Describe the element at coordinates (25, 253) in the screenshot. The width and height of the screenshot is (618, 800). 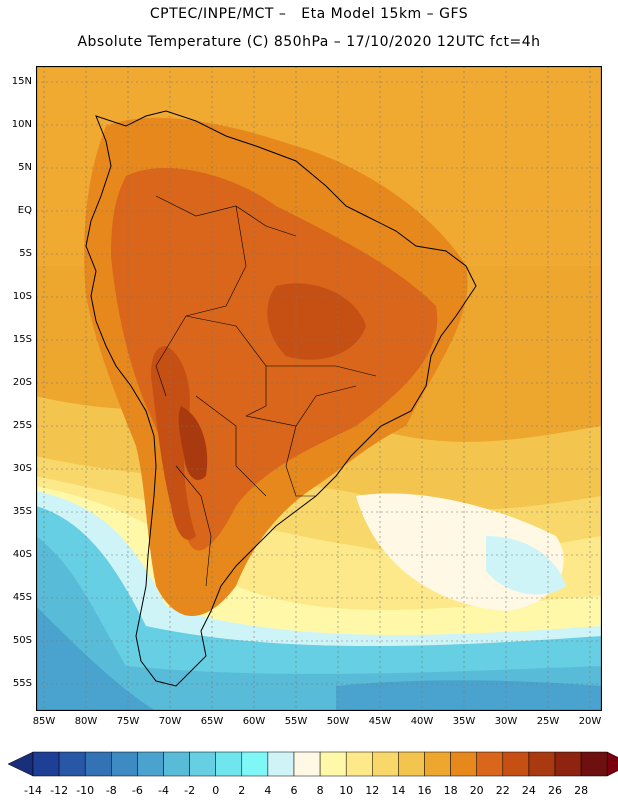
I see `lat-label: 5S` at that location.